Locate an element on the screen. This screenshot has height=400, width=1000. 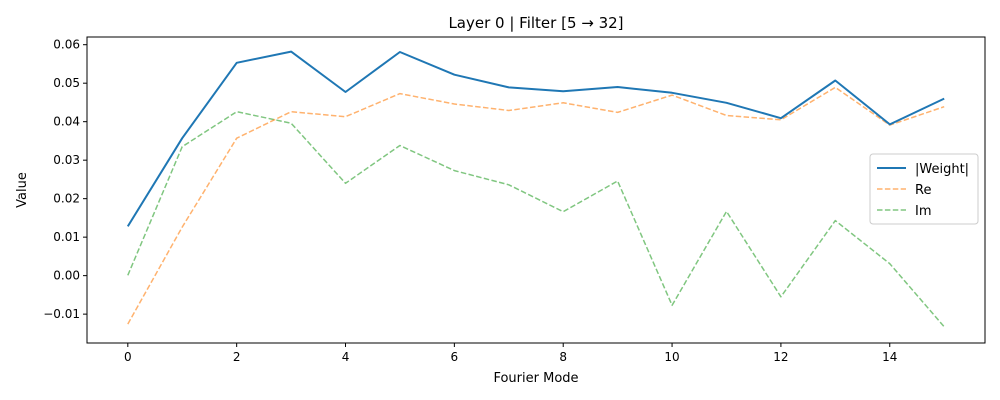
legend-label: Re is located at coordinates (923, 190).